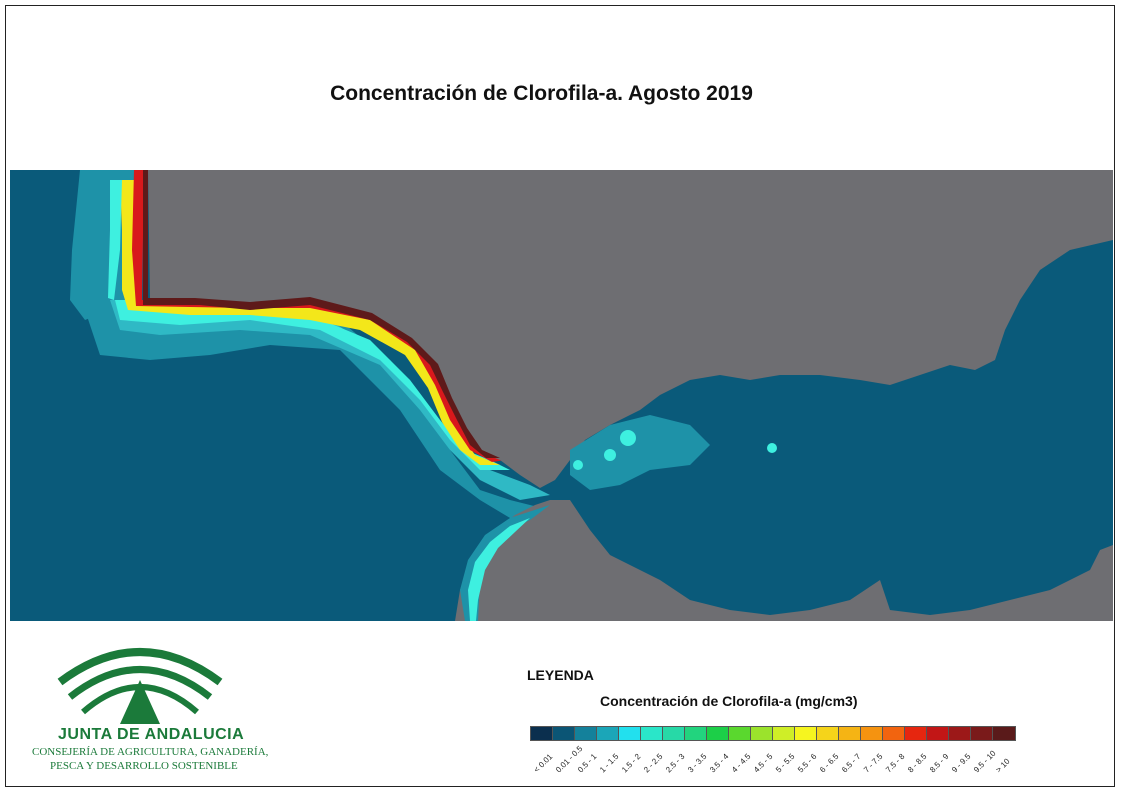 This screenshot has width=1123, height=794. What do you see at coordinates (729, 701) in the screenshot?
I see `legend-title: Concentración de Clorofila-a (mg/cm3)` at bounding box center [729, 701].